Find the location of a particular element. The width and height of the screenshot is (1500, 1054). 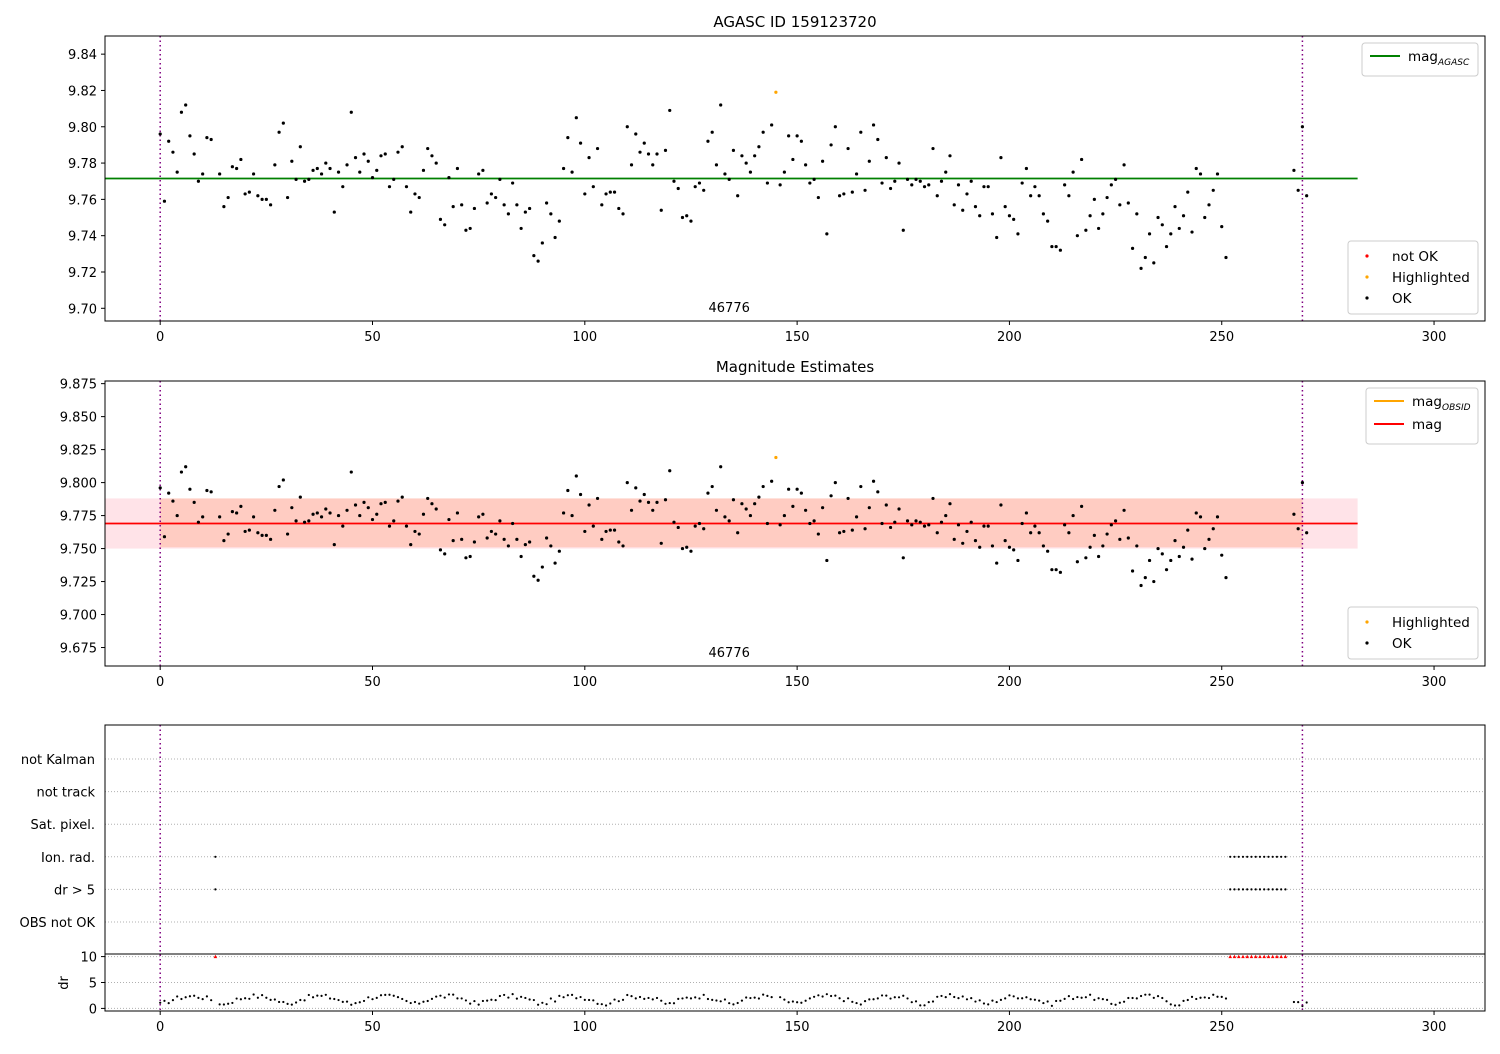

legend-frame is located at coordinates (1413, 277).